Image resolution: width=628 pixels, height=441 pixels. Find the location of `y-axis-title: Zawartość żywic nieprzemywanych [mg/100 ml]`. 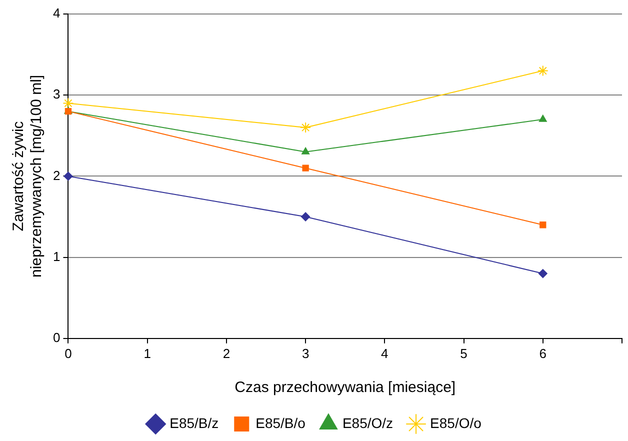

y-axis-title: Zawartość żywic nieprzemywanych [mg/100 ml] is located at coordinates (28, 176).